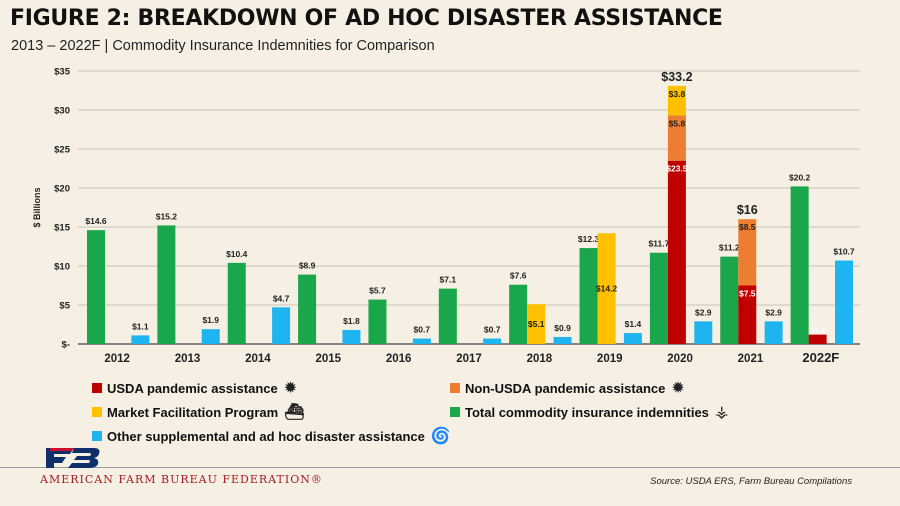  I want to click on legend-label: Non-USDA pandemic assistance, so click(565, 388).